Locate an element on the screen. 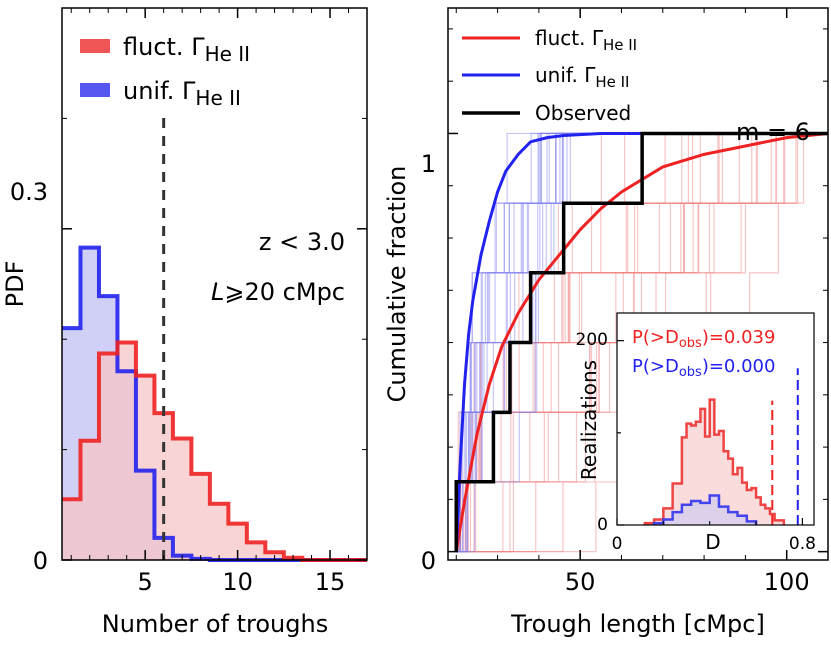 This screenshot has width=831, height=645. right-ytick-label-0: 0 is located at coordinates (428, 561).